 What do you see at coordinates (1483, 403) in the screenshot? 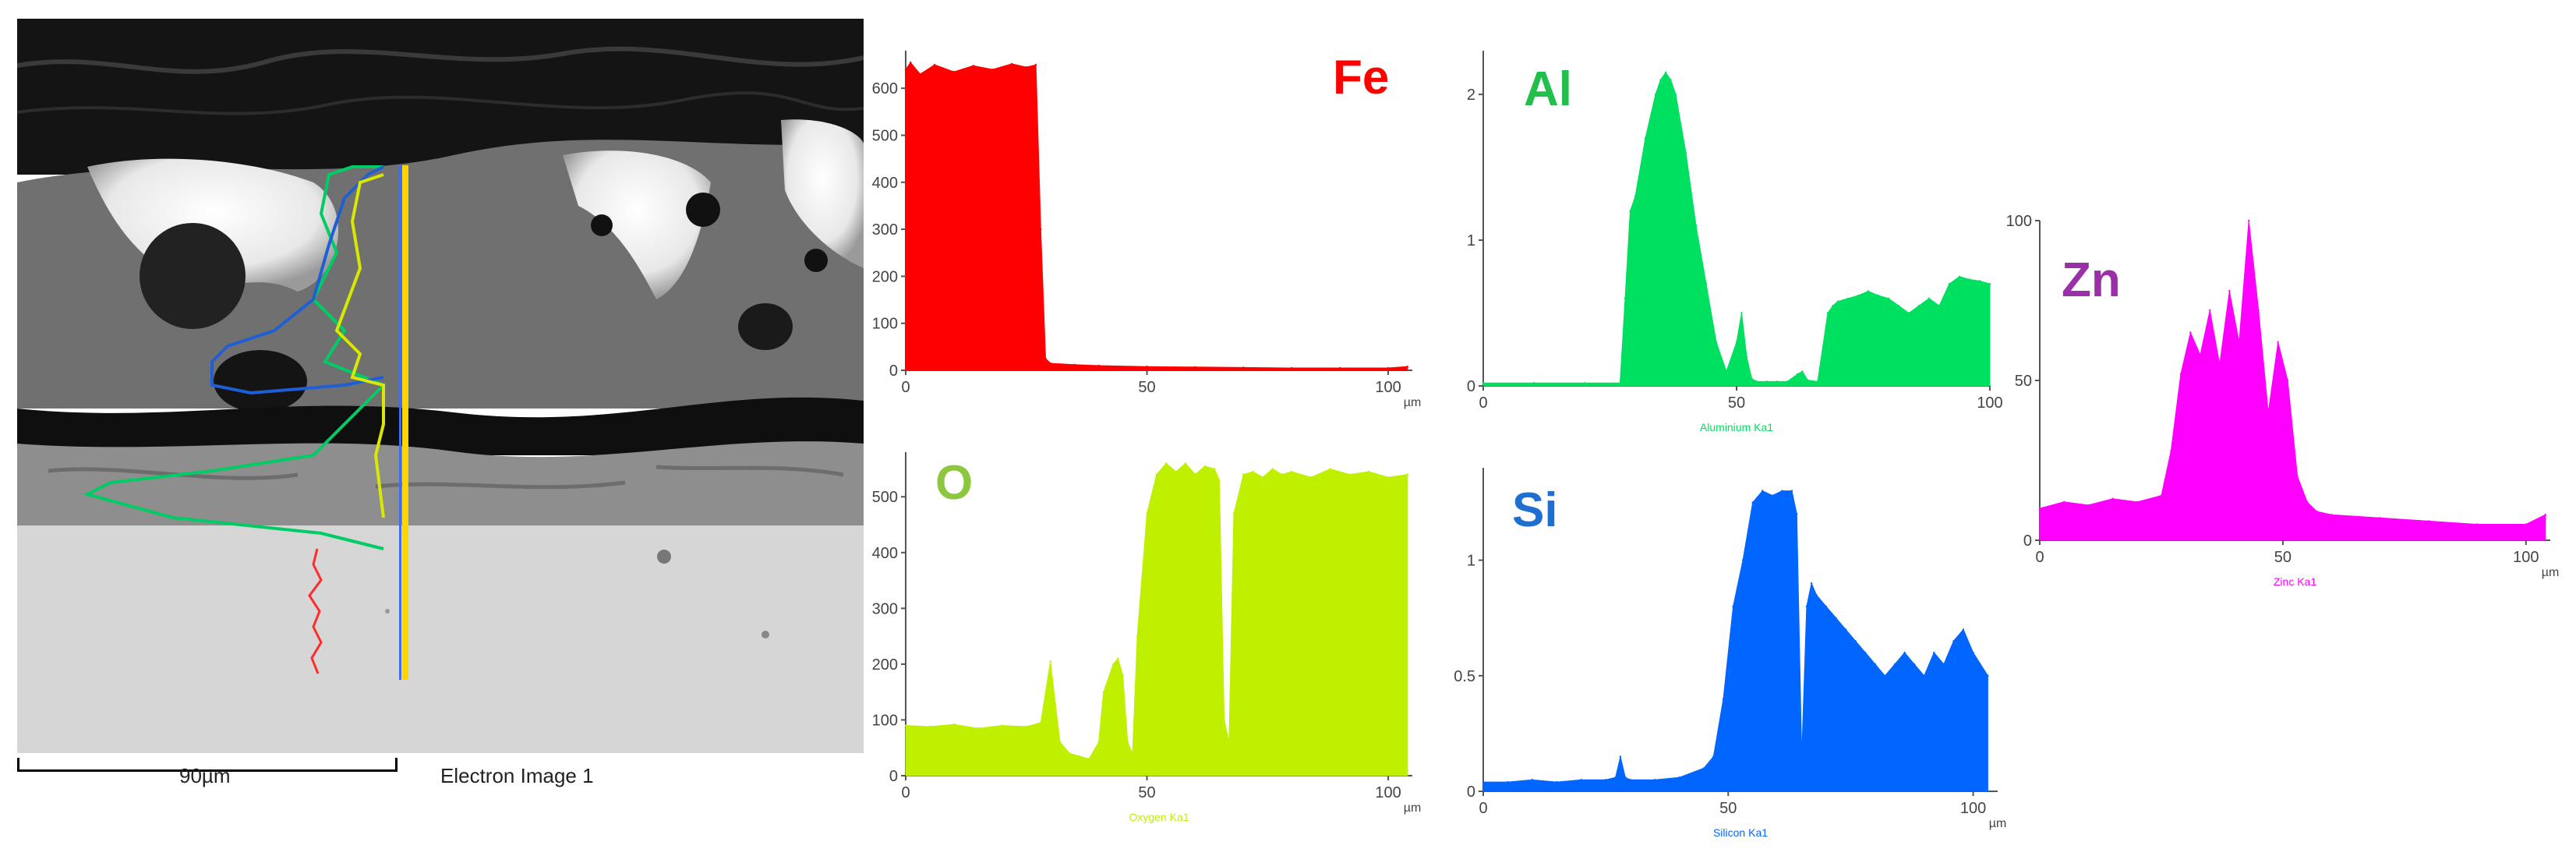
I see `al-x-tick-label: 0` at bounding box center [1483, 403].